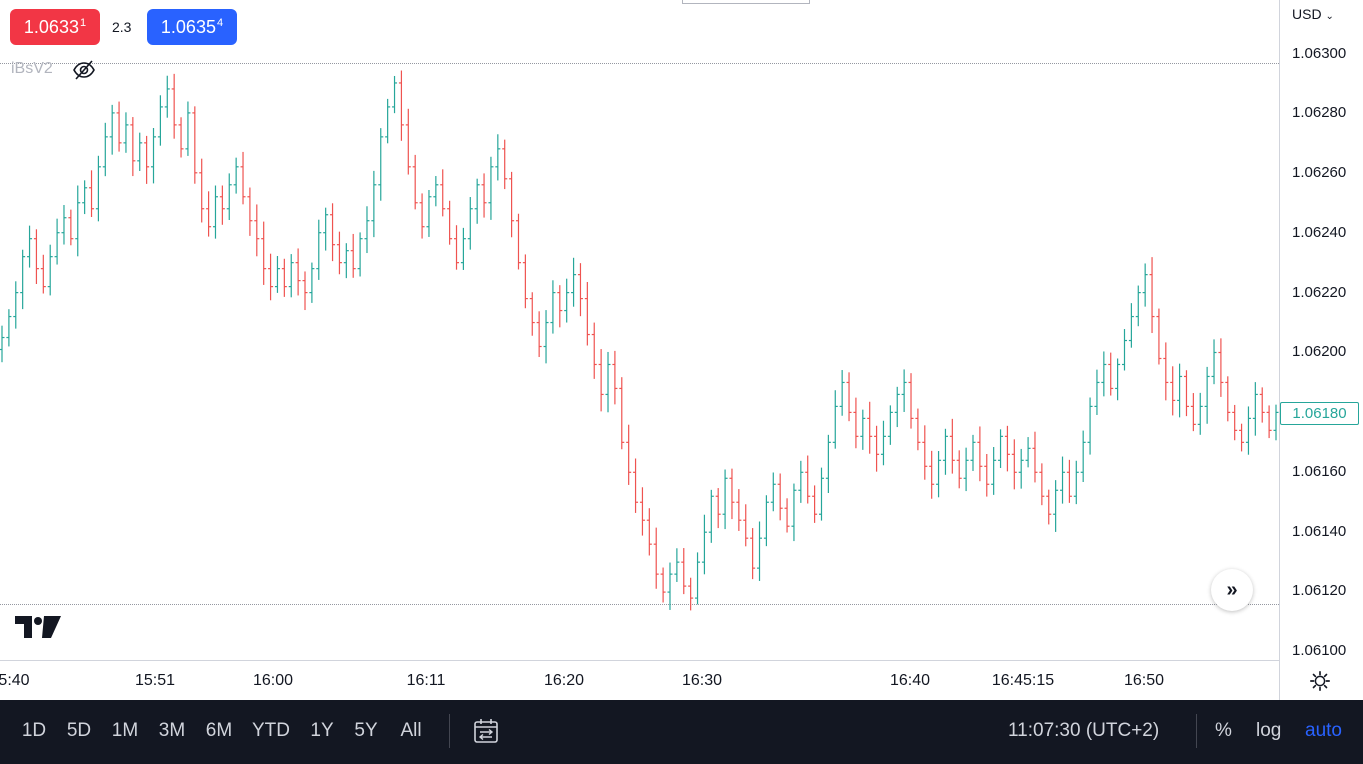 This screenshot has height=764, width=1363. What do you see at coordinates (639, 604) in the screenshot?
I see `low-price-line` at bounding box center [639, 604].